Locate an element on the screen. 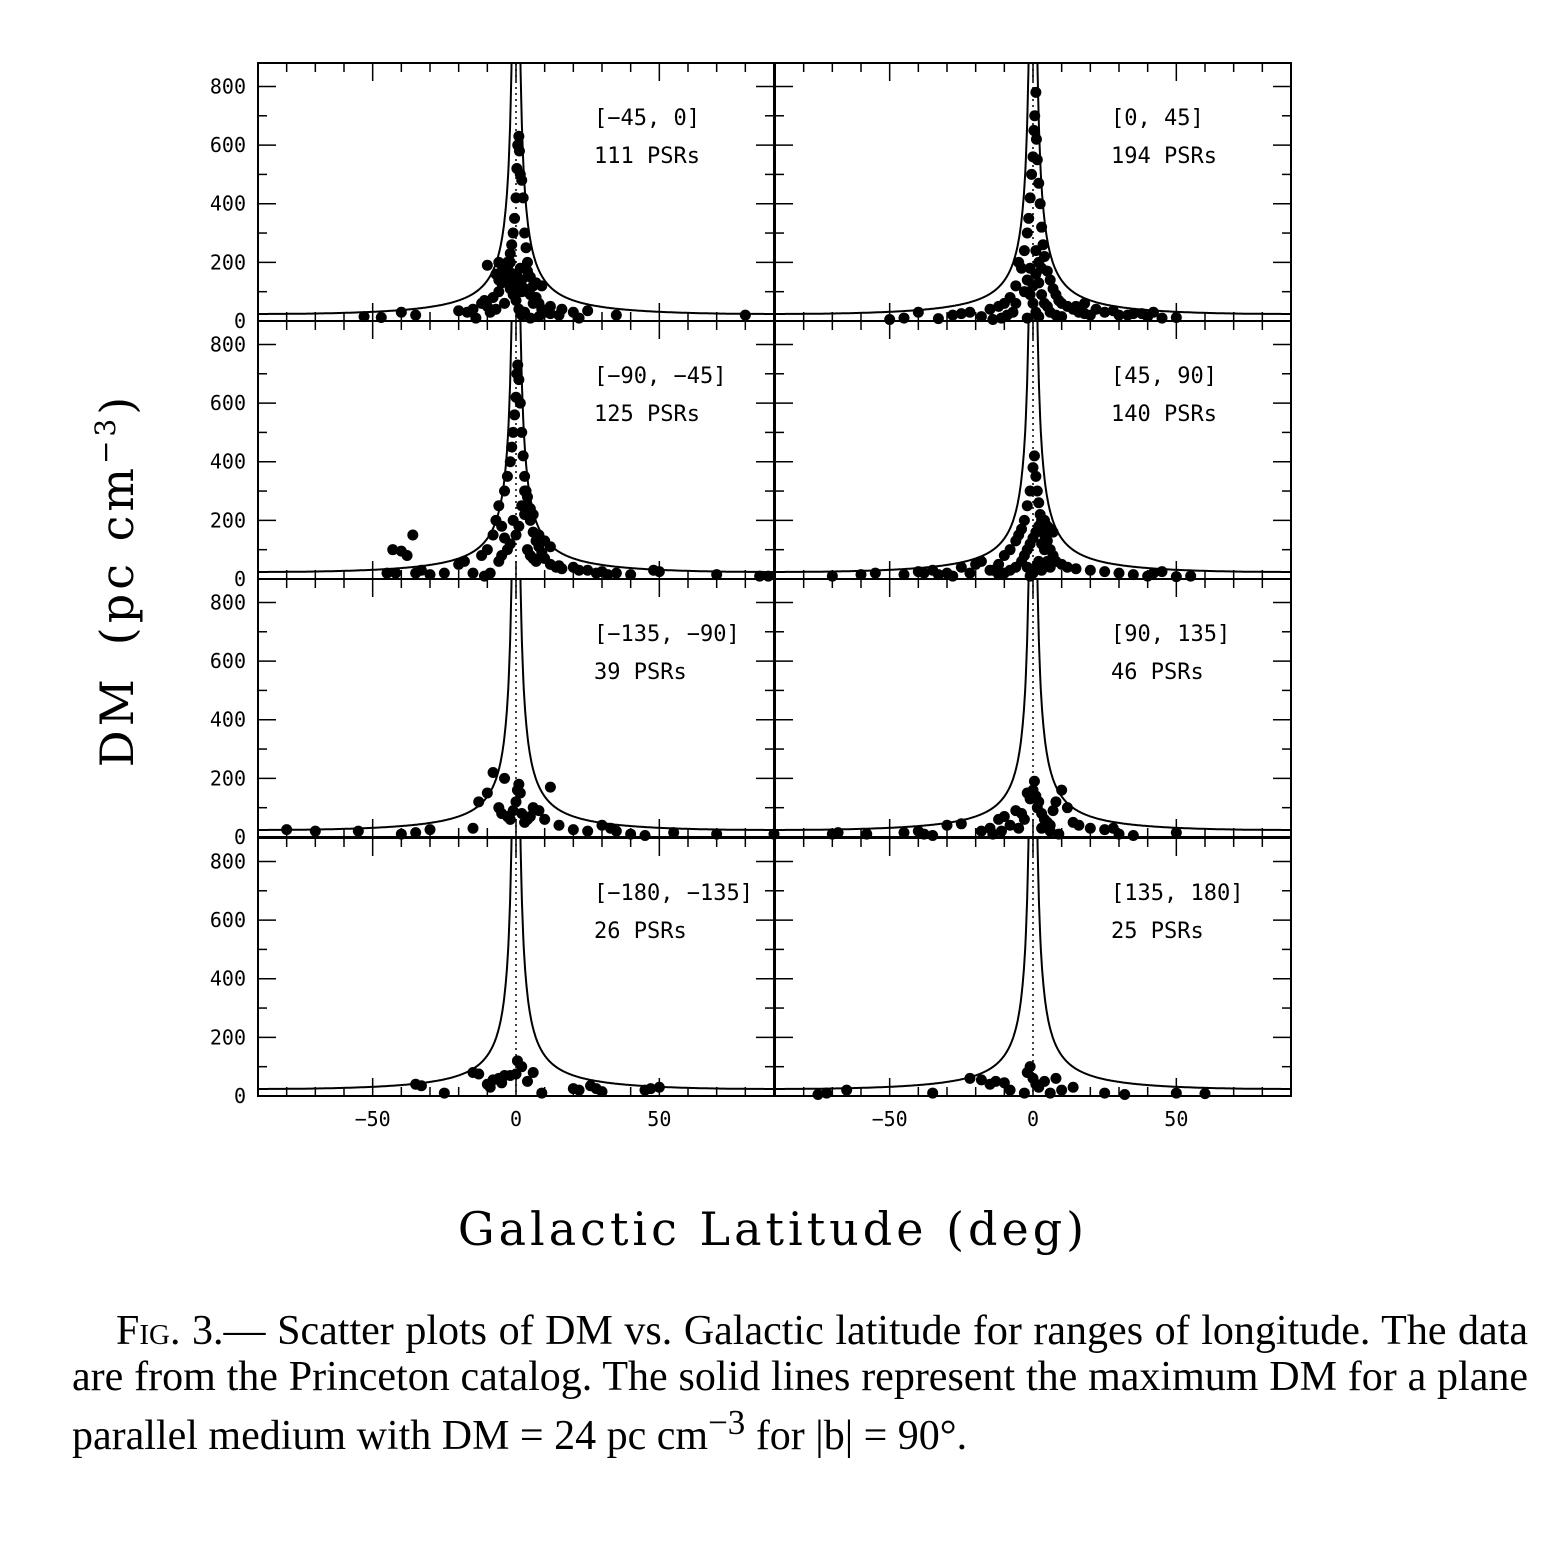 The image size is (1562, 1548). panel-range-label: [45, 90] is located at coordinates (1164, 376).